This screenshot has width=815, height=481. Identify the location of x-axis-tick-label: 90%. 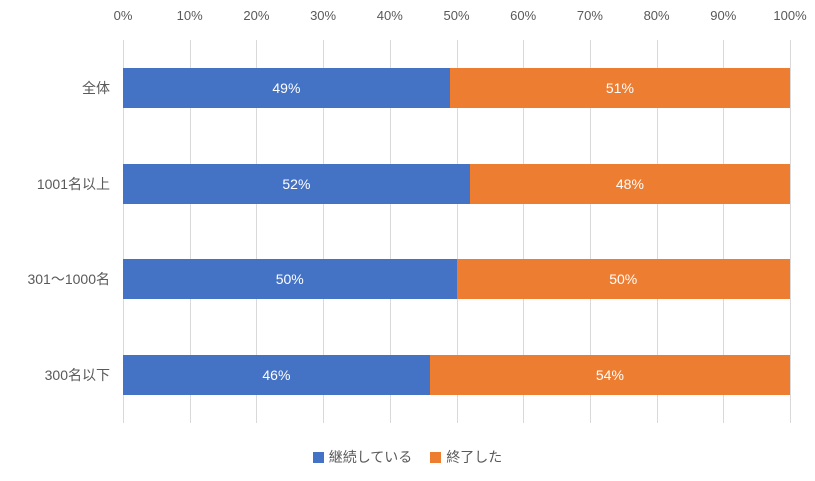
(723, 15).